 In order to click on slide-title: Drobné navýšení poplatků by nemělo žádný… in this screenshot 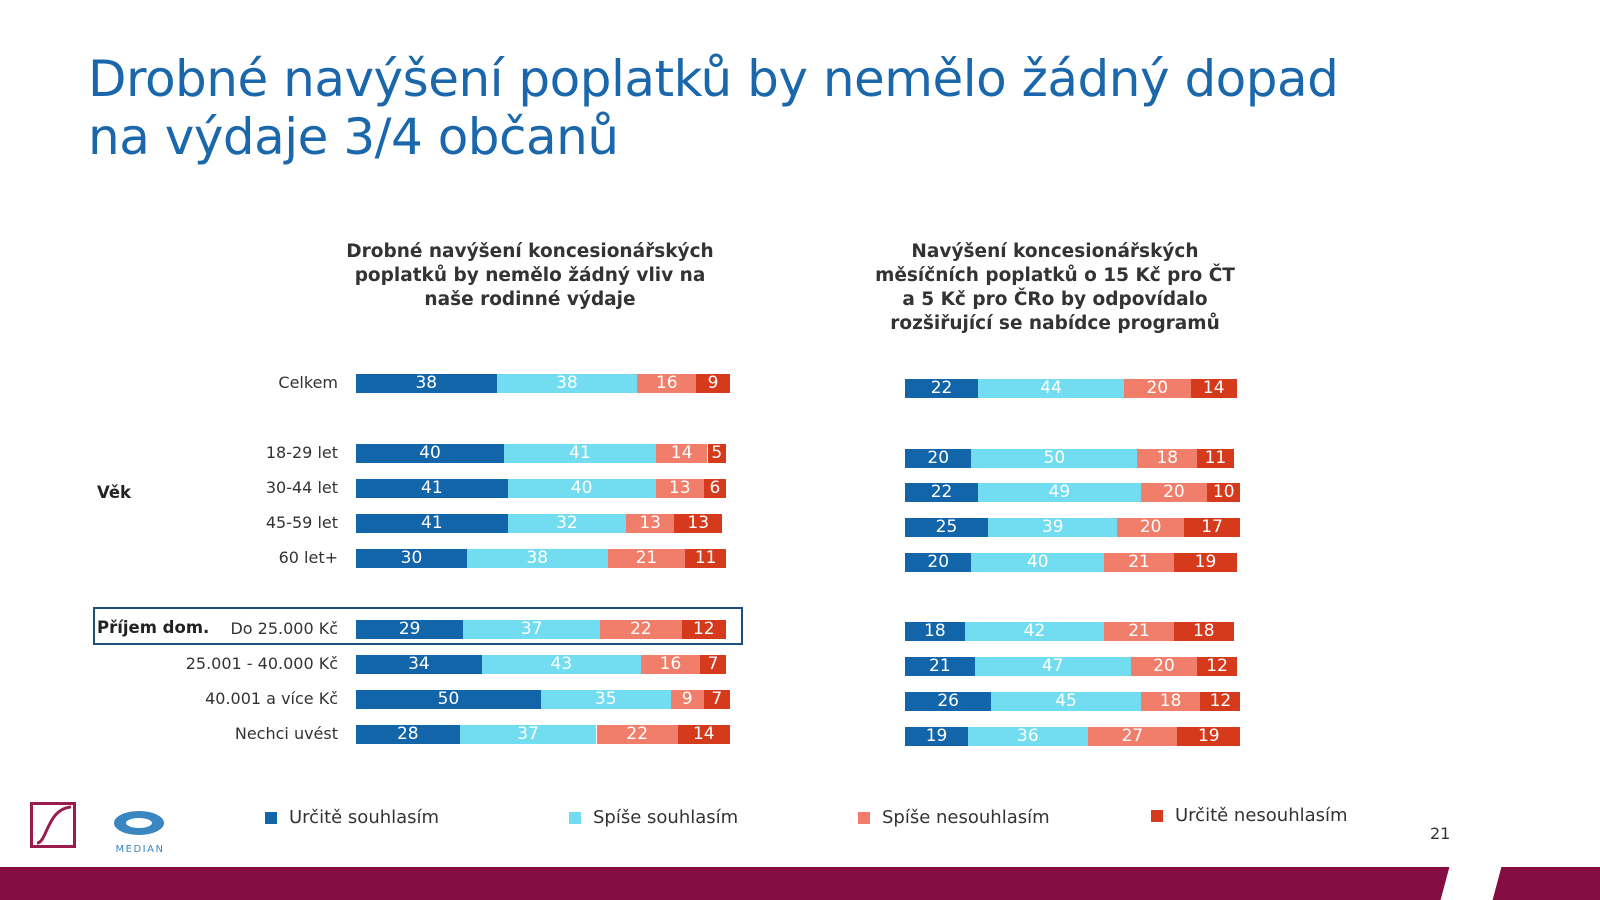, I will do `click(713, 108)`.